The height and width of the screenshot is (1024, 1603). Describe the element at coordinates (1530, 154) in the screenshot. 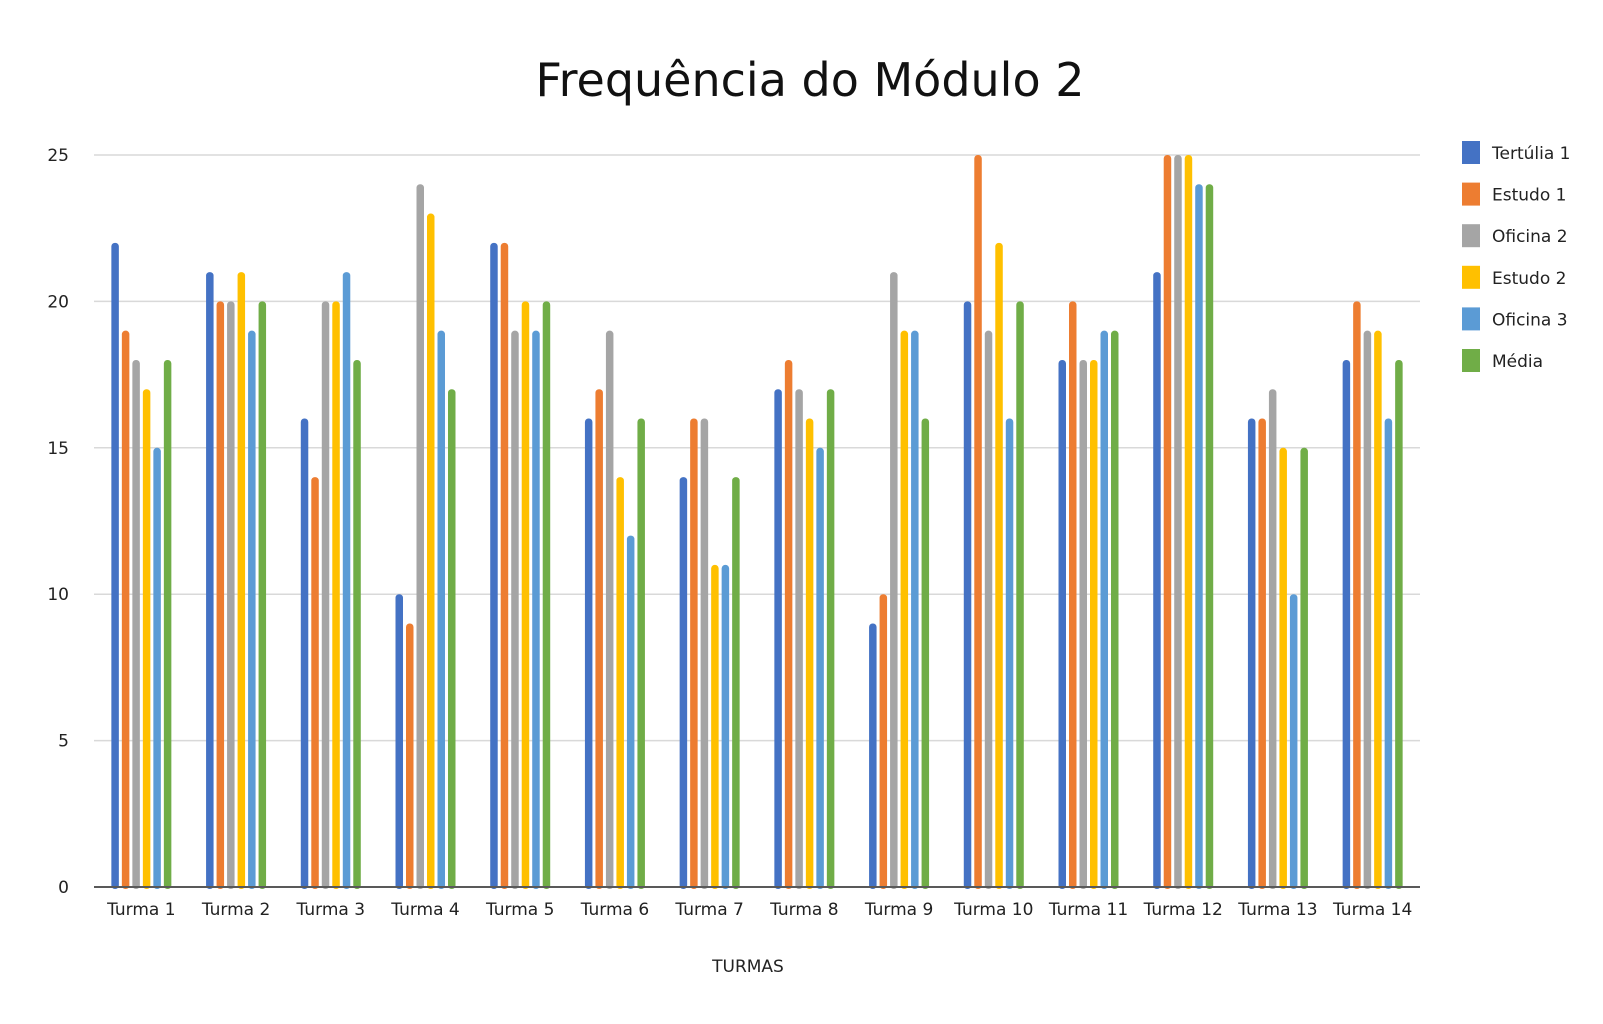

I see `legend-label: Tertúlia 1` at that location.